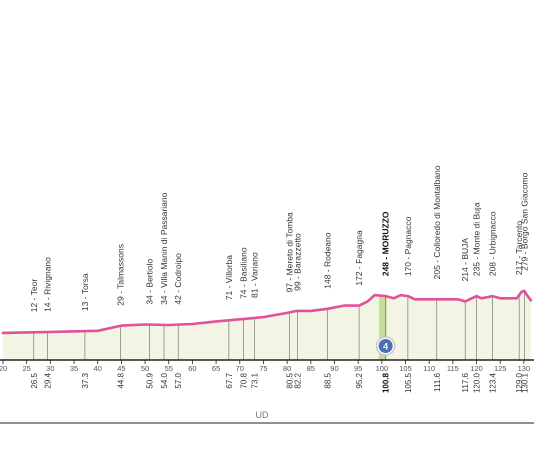  I want to click on distance-label: 120.0, so click(477, 382).